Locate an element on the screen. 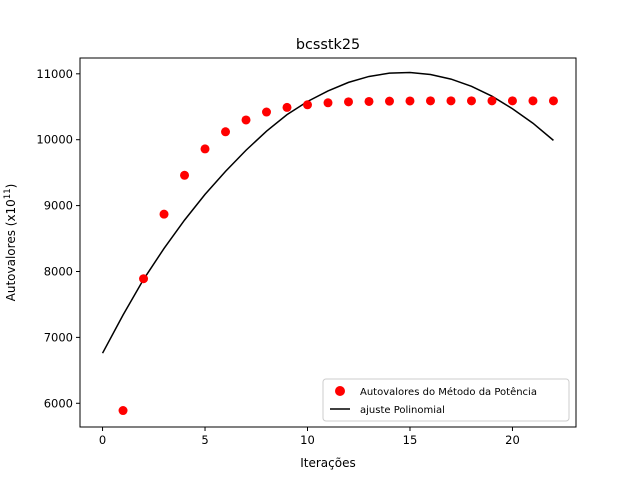  y-tick-label: 7000 is located at coordinates (58, 337).